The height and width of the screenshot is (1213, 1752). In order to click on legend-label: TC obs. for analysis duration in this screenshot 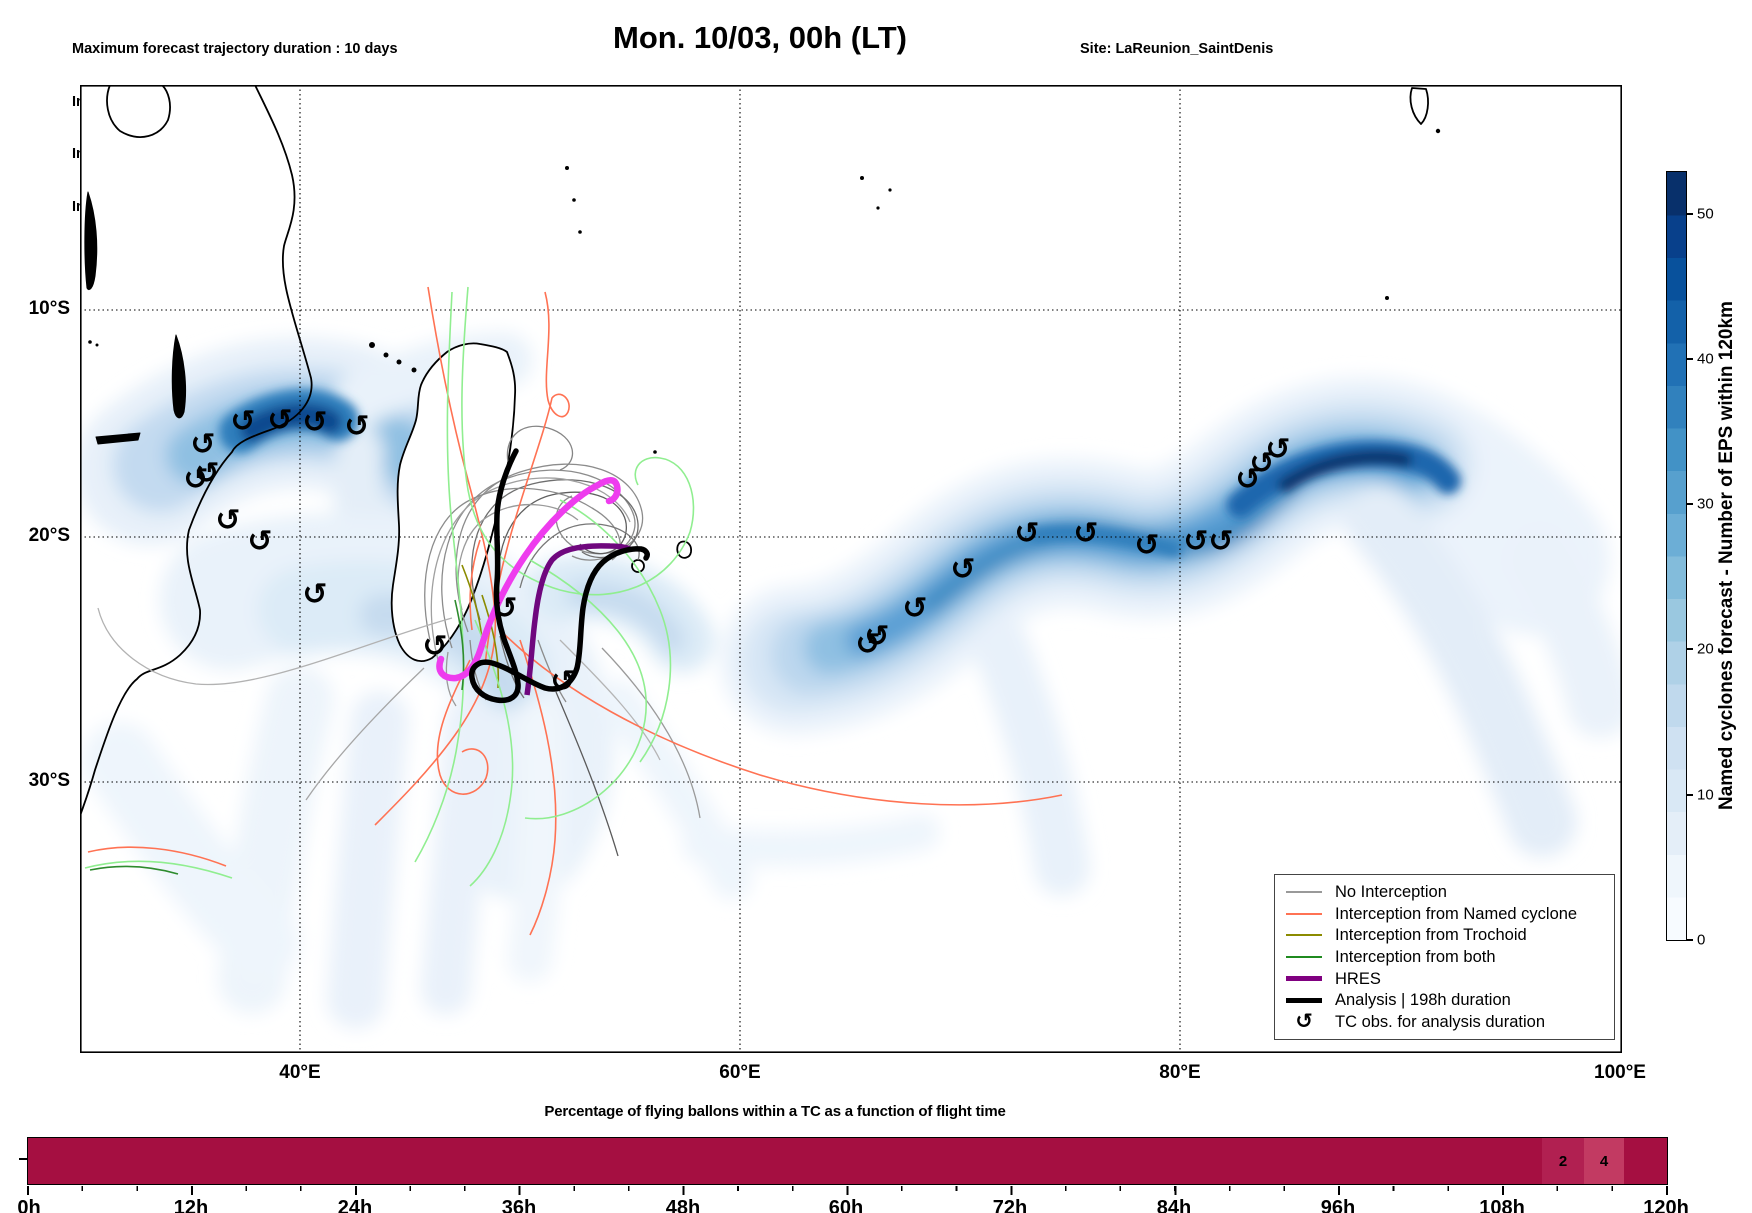, I will do `click(1440, 1022)`.